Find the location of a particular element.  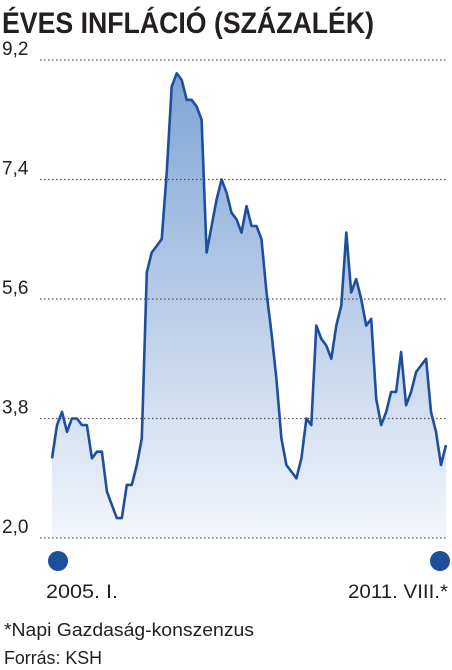

chart-title: ÉVES INFLÁCIÓ (SZÁZALÉK) is located at coordinates (188, 23).